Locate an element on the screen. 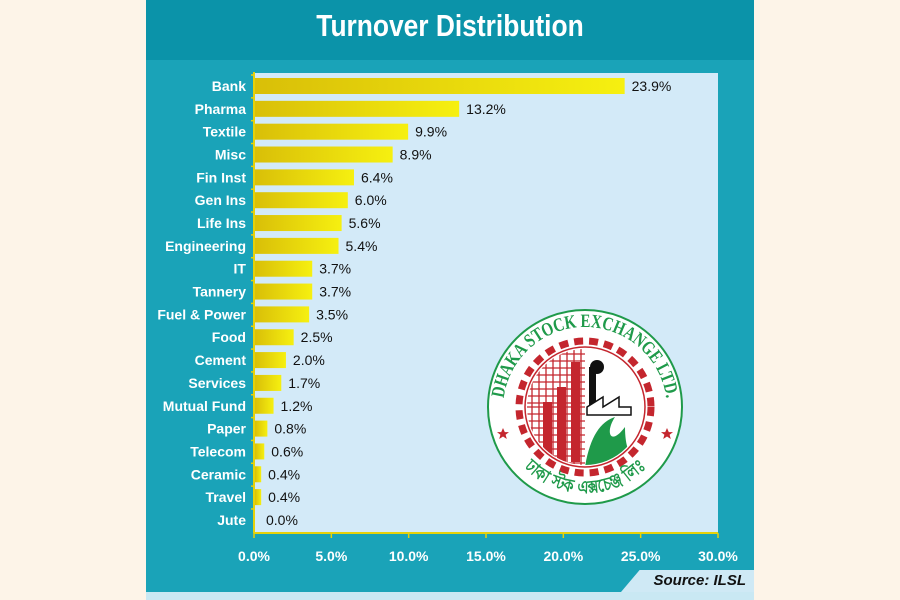  bar-textile is located at coordinates (332, 131).